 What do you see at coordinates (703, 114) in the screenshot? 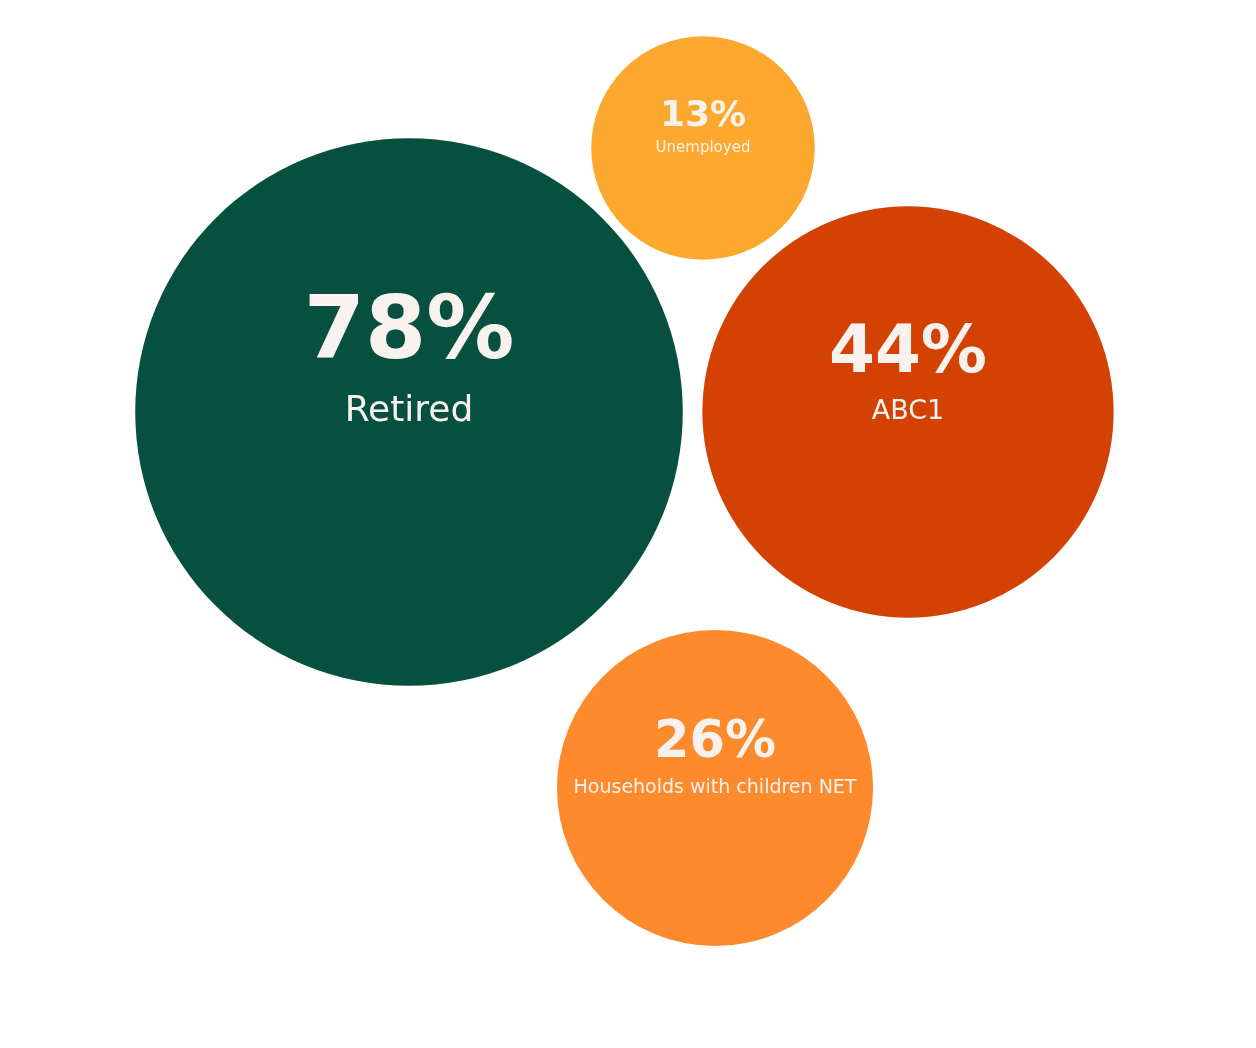
I see `data-label: 13%` at bounding box center [703, 114].